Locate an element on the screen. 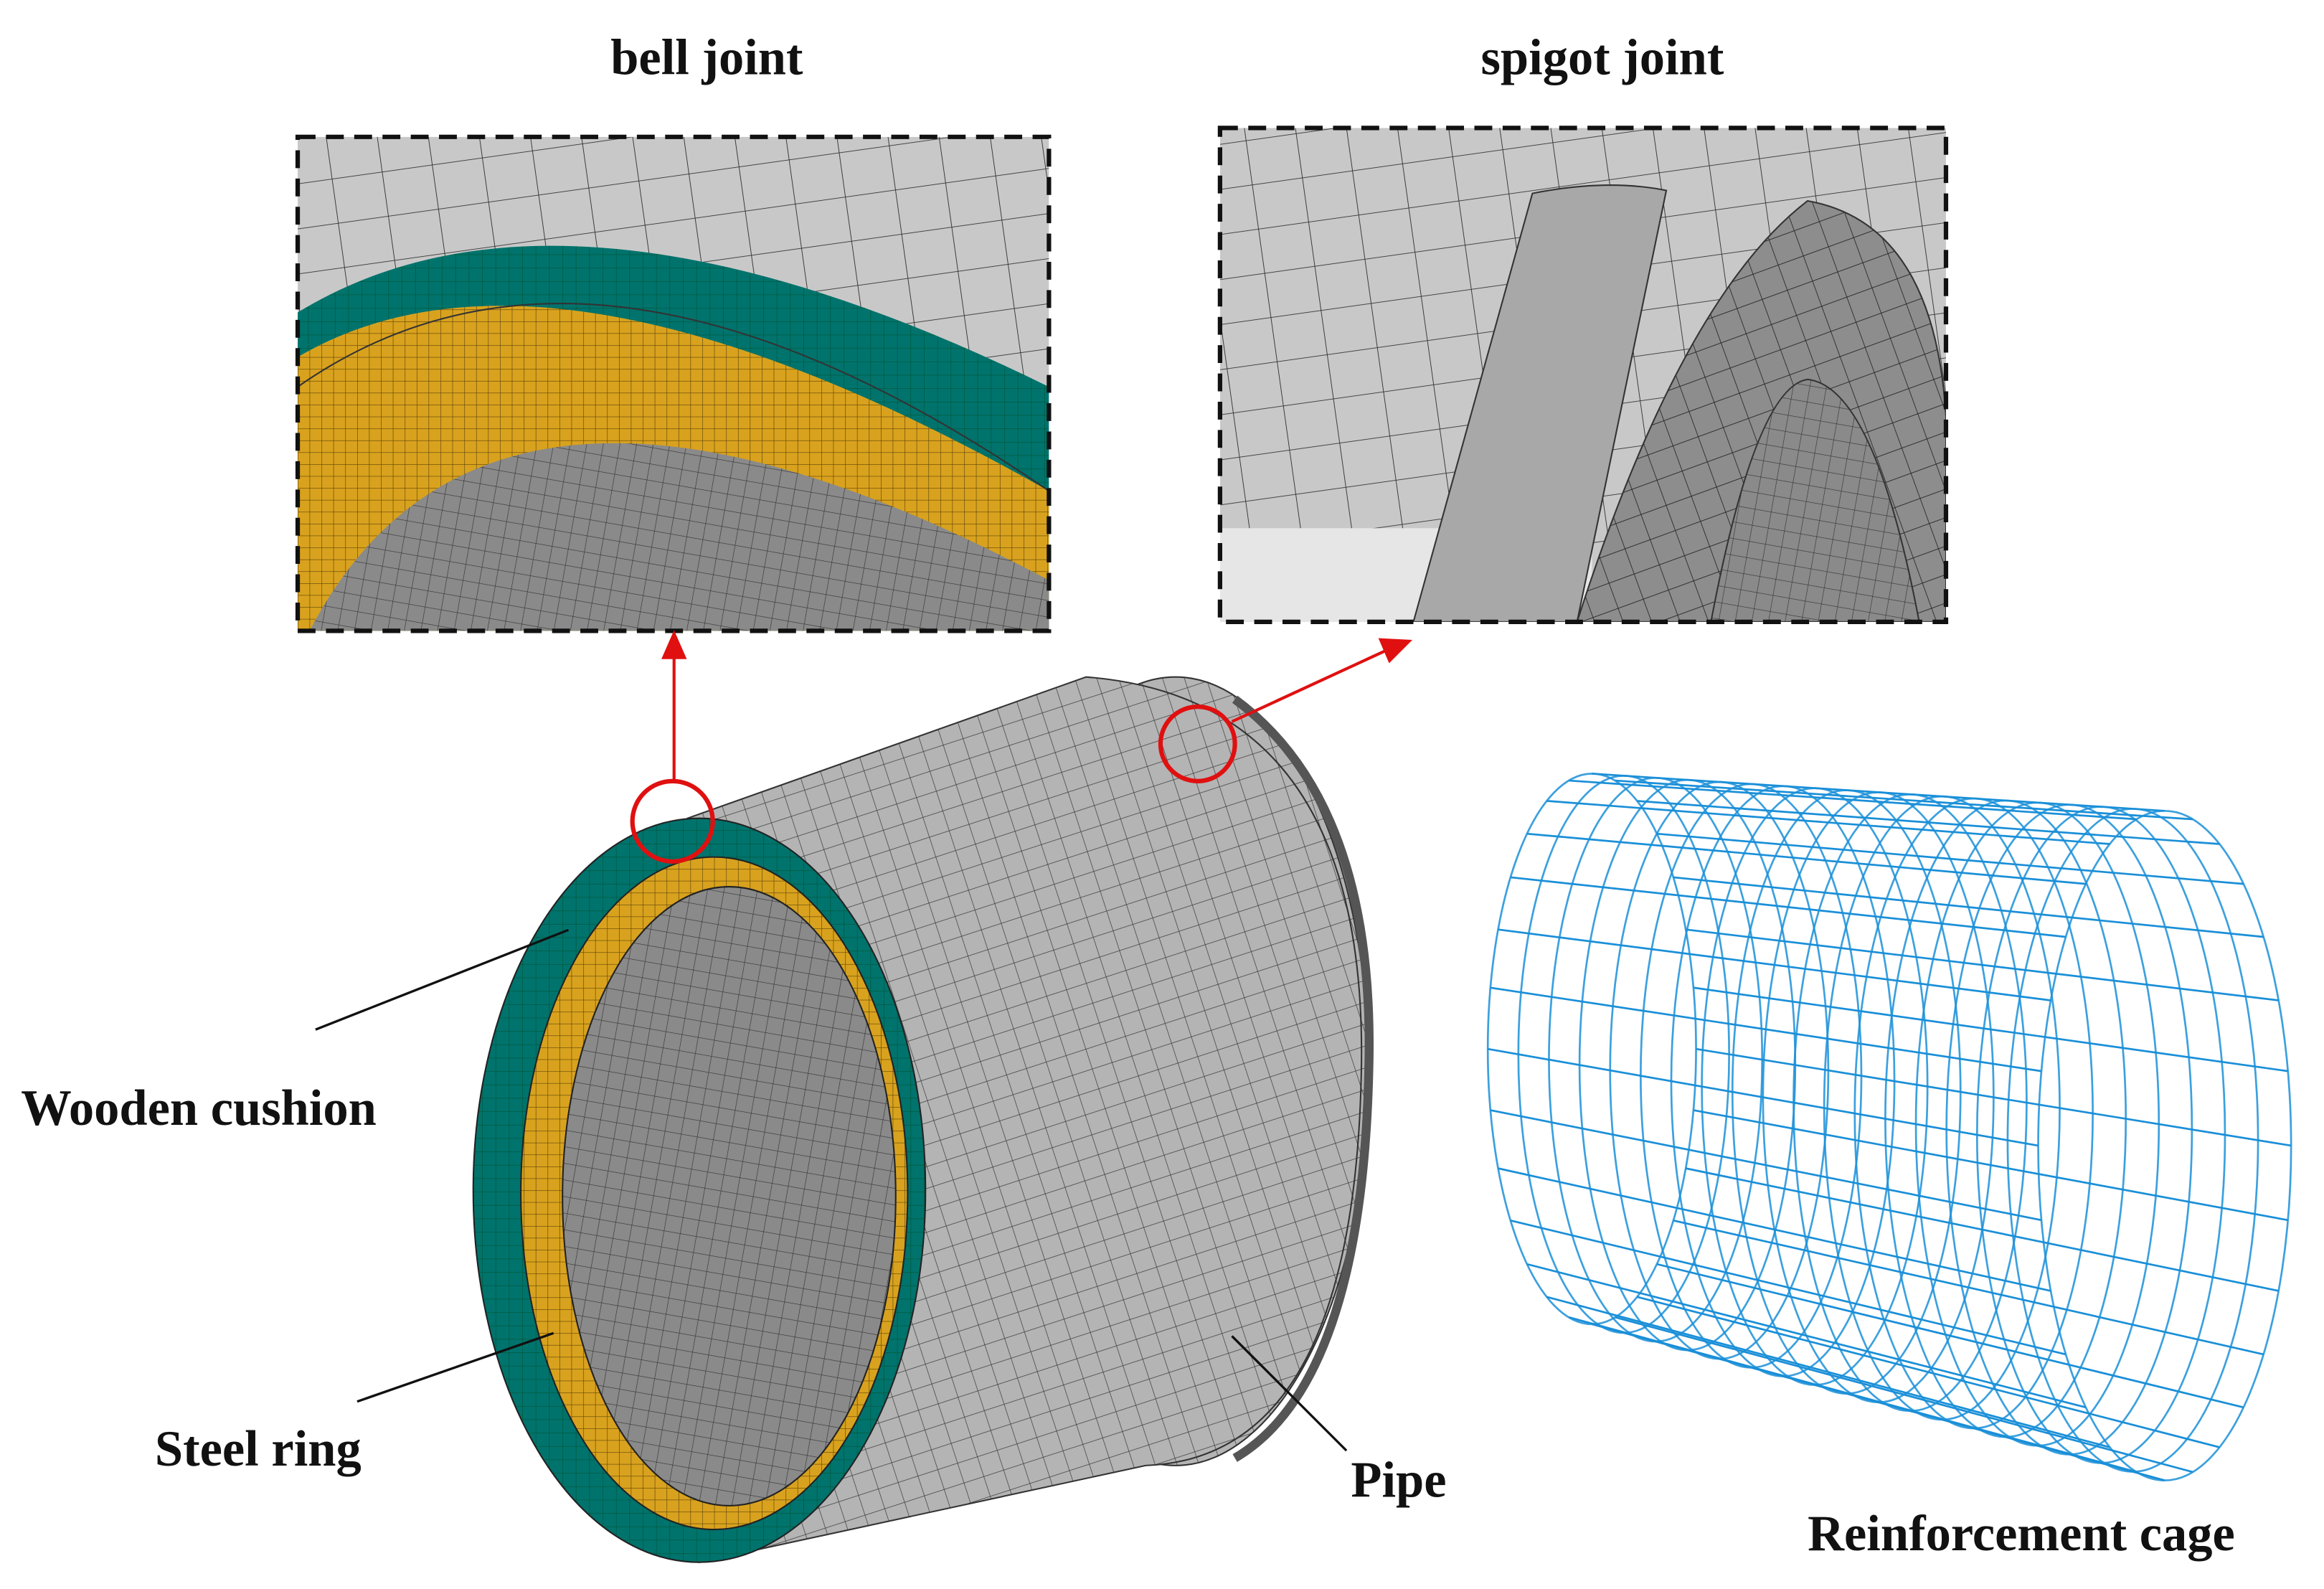  leader-lines is located at coordinates (831, 1190).